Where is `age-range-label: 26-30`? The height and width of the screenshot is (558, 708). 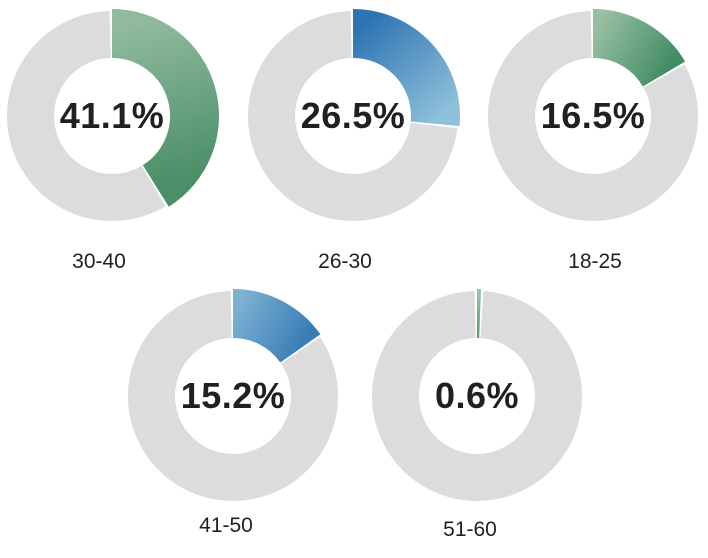
age-range-label: 26-30 is located at coordinates (345, 261).